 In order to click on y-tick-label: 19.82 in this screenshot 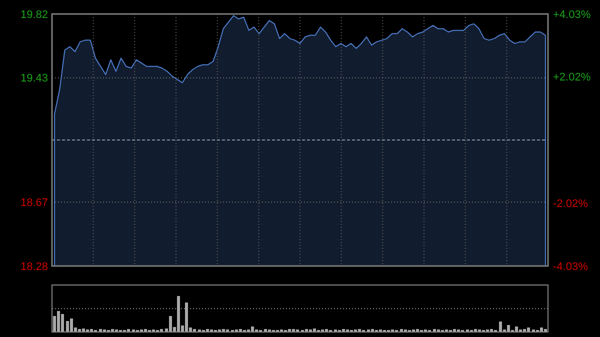, I will do `click(34, 14)`.